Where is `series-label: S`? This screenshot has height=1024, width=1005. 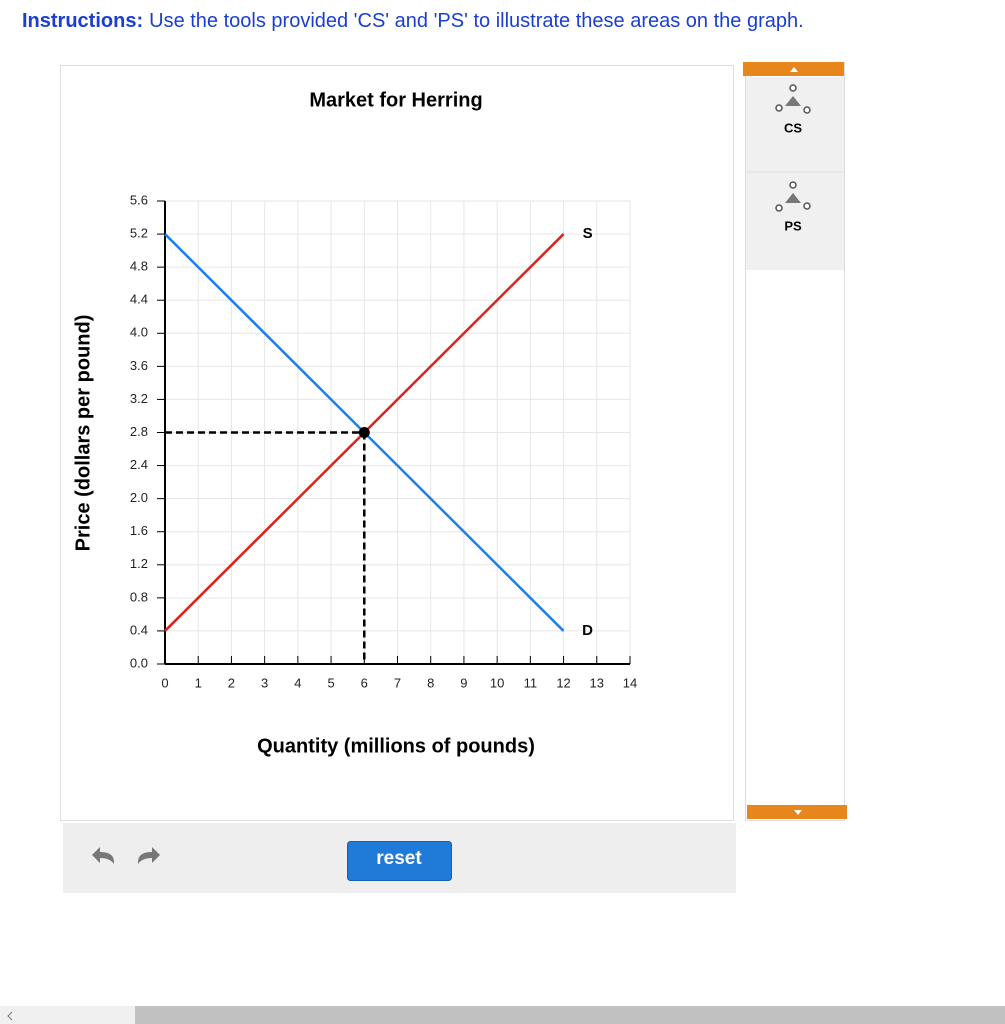
series-label: S is located at coordinates (588, 233).